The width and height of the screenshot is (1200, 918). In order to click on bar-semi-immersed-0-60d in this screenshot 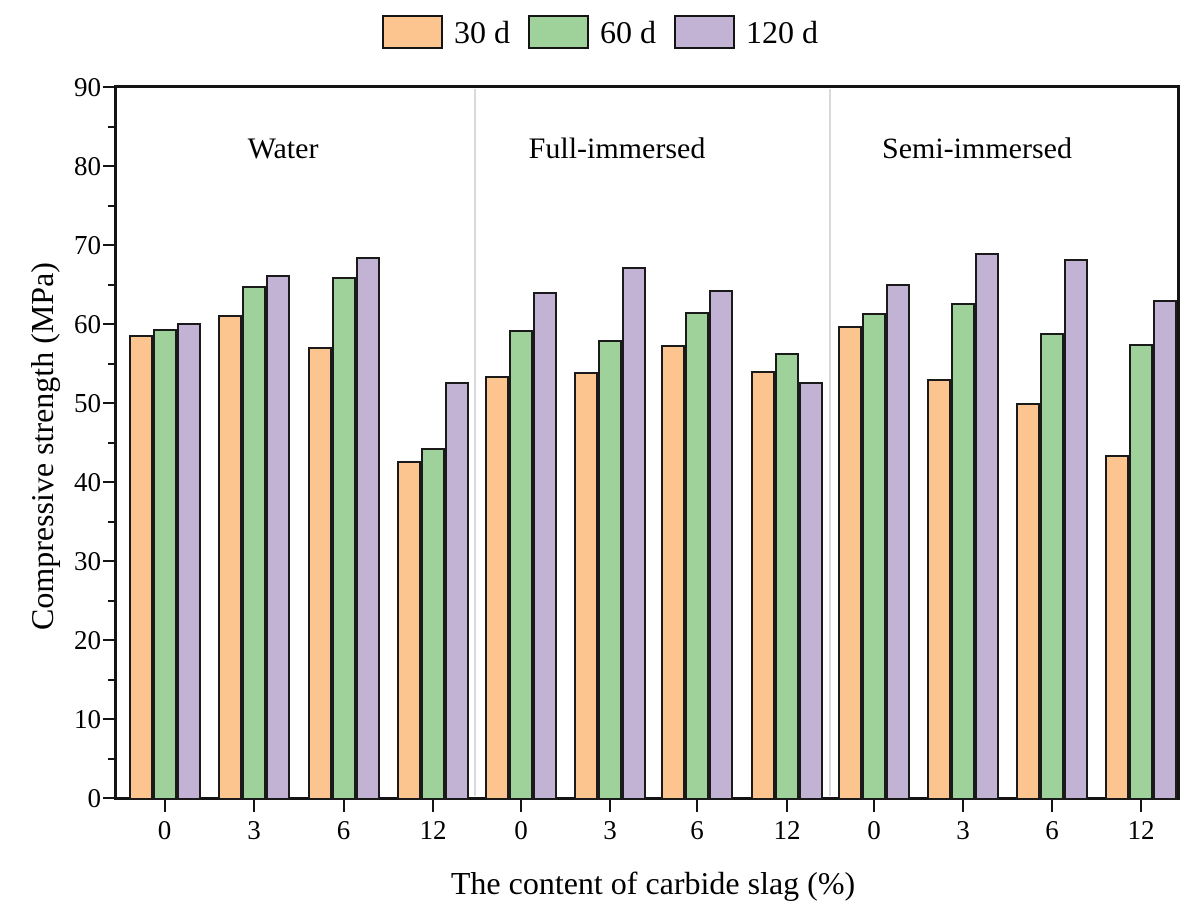, I will do `click(874, 556)`.